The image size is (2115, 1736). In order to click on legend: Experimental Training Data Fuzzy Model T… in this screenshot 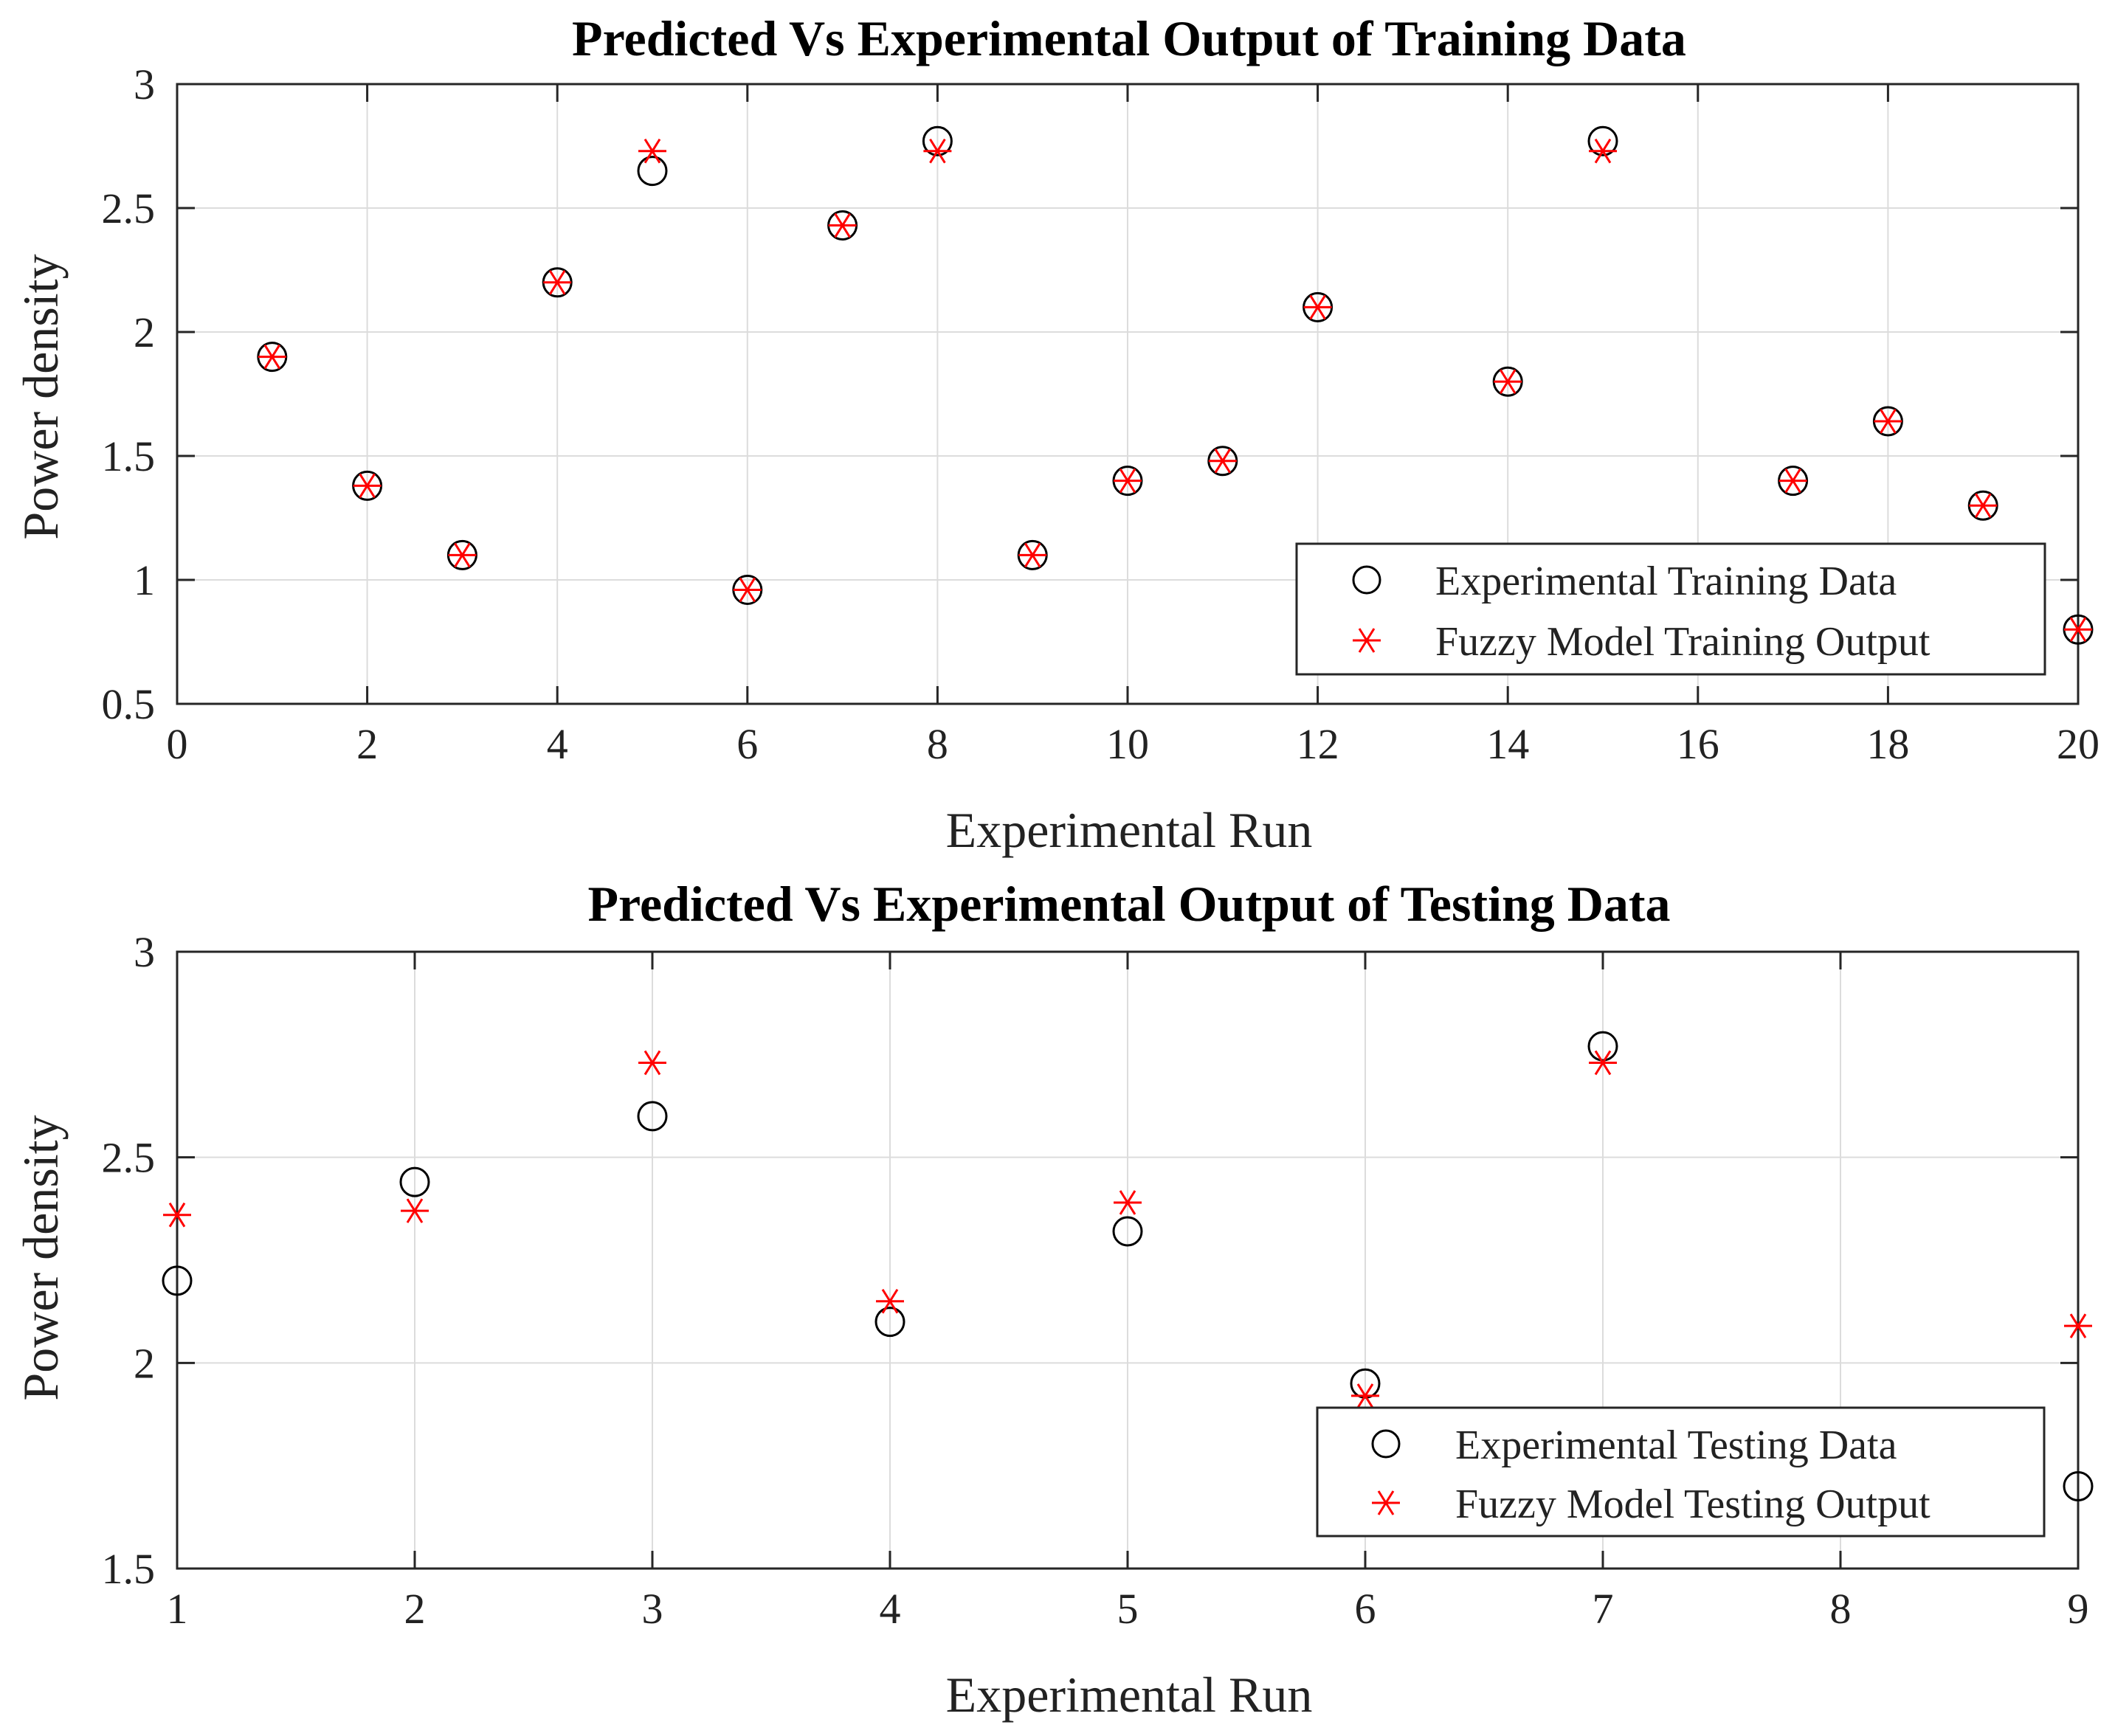, I will do `click(1670, 609)`.